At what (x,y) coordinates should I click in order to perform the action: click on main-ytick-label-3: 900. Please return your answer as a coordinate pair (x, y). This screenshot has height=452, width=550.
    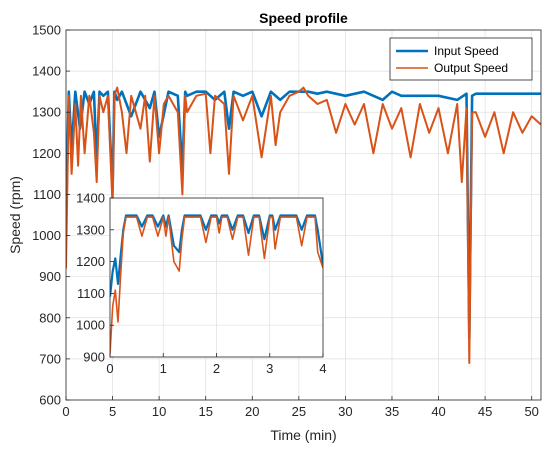
    Looking at the image, I should click on (50, 276).